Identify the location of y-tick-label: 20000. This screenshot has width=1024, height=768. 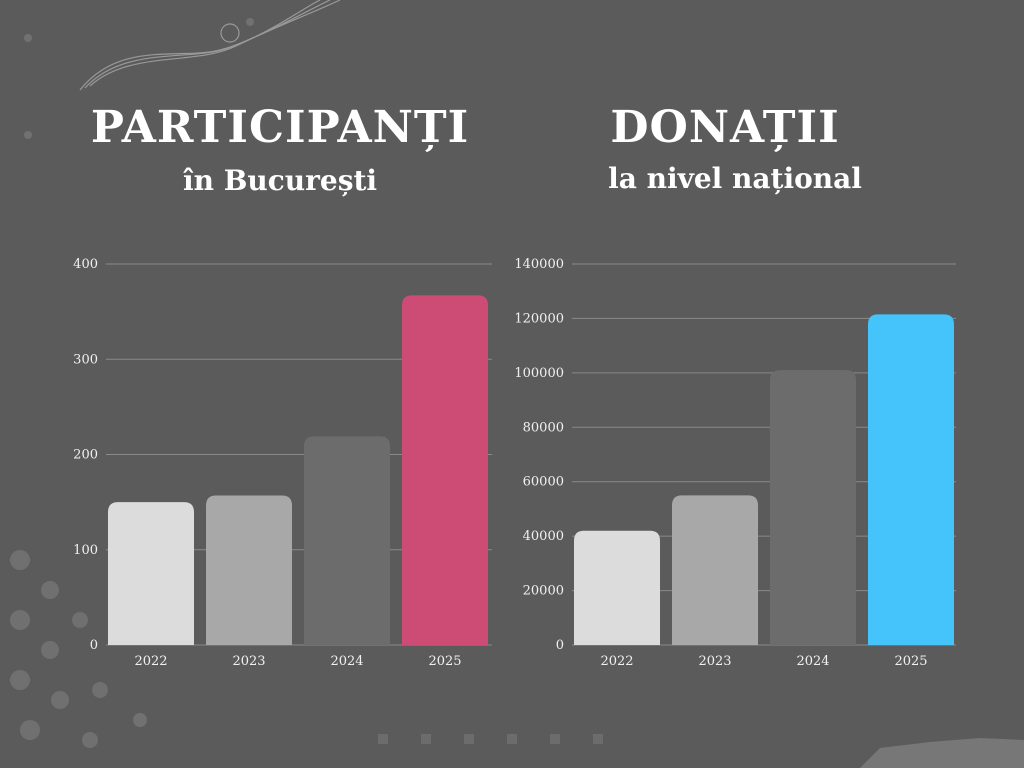
(543, 591).